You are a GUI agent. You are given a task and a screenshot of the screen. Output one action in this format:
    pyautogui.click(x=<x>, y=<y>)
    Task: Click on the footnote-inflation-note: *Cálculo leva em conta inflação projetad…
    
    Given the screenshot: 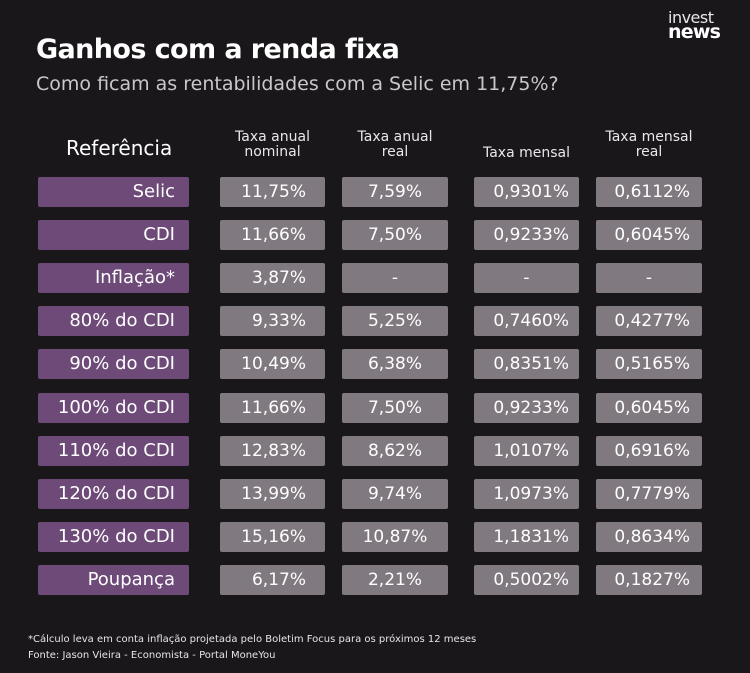 What is the action you would take?
    pyautogui.click(x=252, y=639)
    